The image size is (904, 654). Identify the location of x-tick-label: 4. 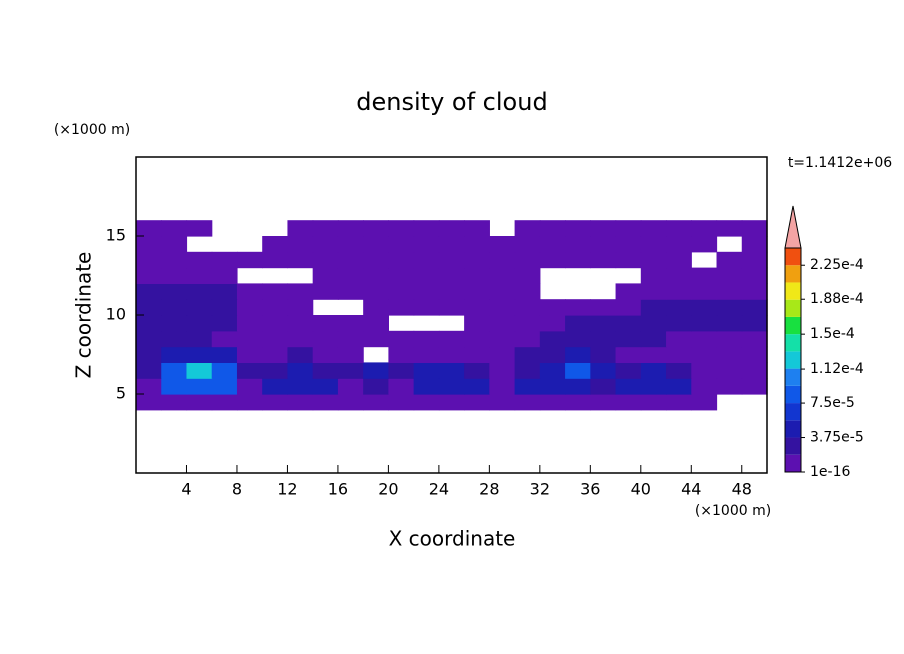
(186, 489).